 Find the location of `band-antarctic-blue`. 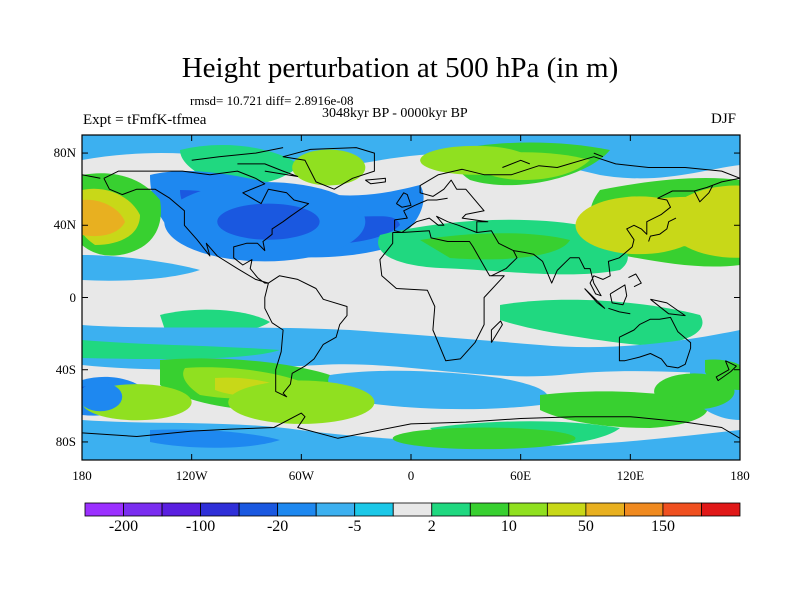

band-antarctic-blue is located at coordinates (215, 438).